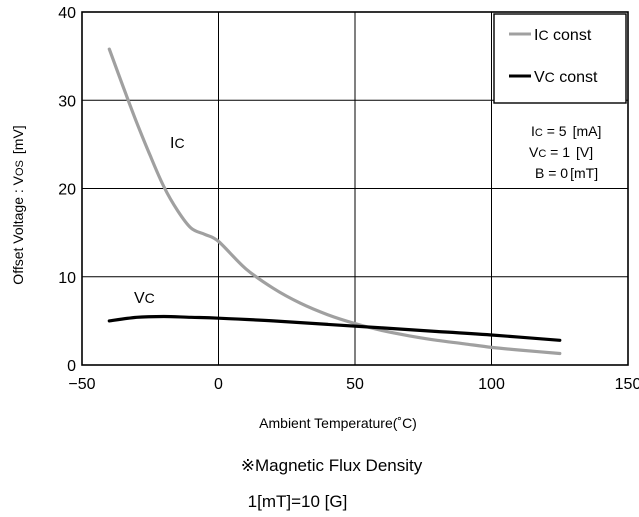 Image resolution: width=639 pixels, height=517 pixels. What do you see at coordinates (67, 278) in the screenshot?
I see `y-tick-label: 10` at bounding box center [67, 278].